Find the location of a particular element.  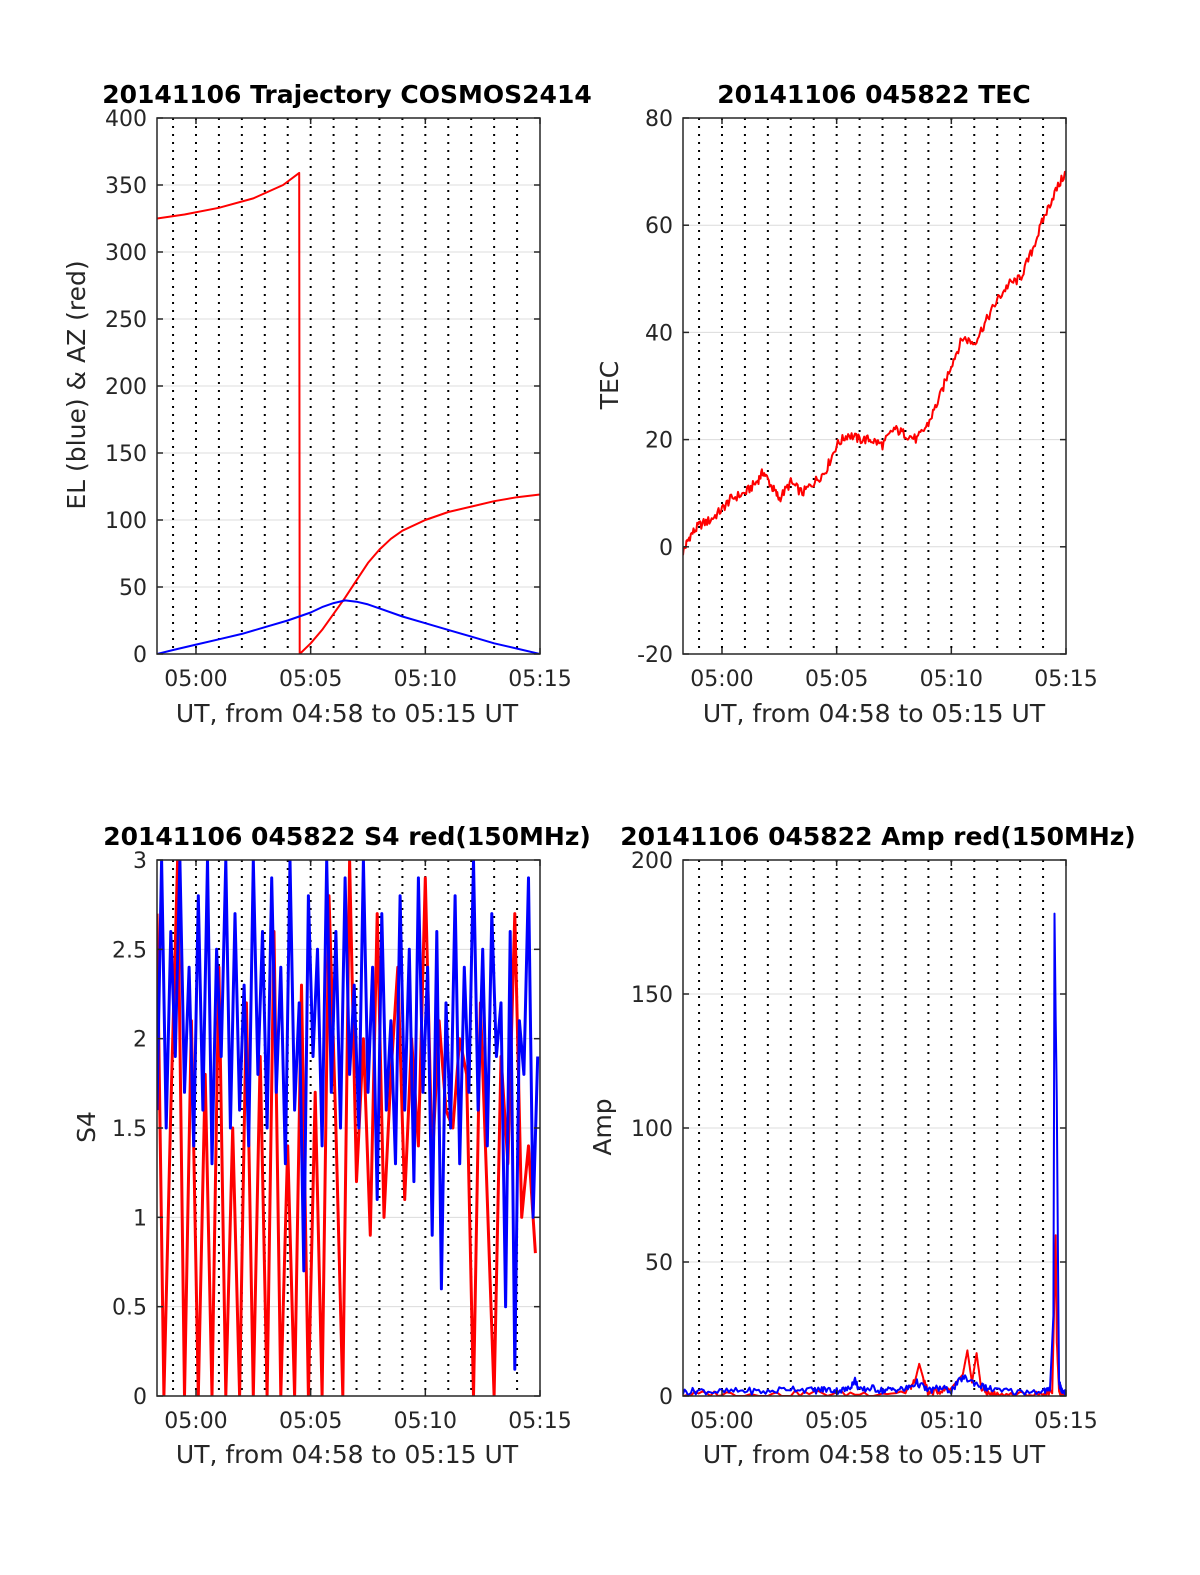

y-tick-label: -20 is located at coordinates (655, 655).